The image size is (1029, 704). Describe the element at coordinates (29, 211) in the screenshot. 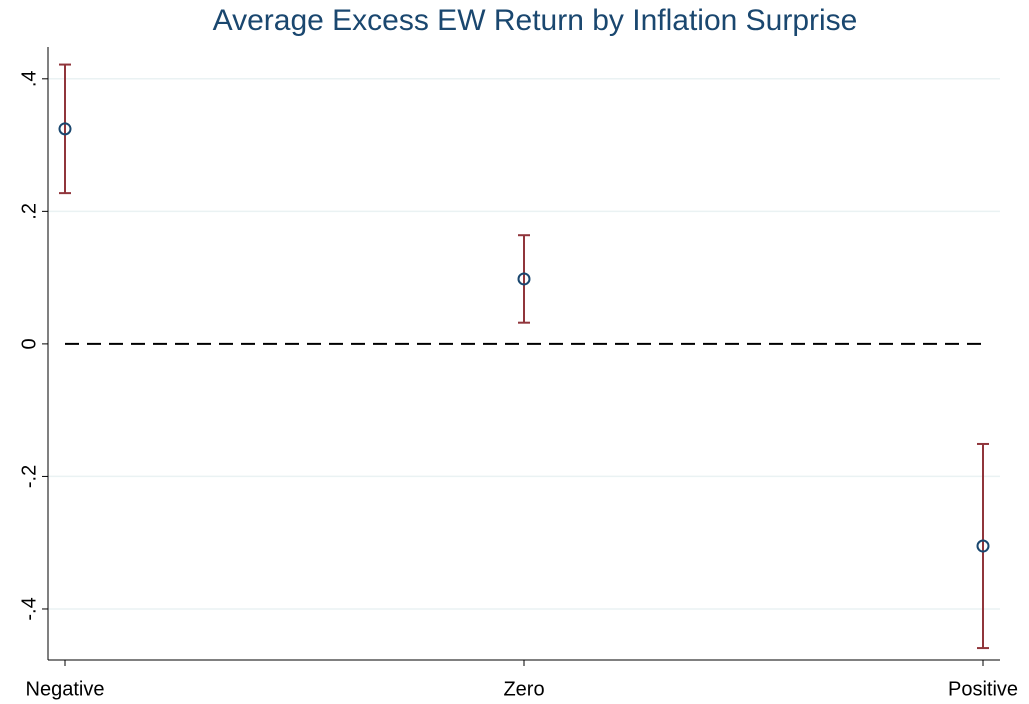

I see `y-tick-label: .2` at that location.